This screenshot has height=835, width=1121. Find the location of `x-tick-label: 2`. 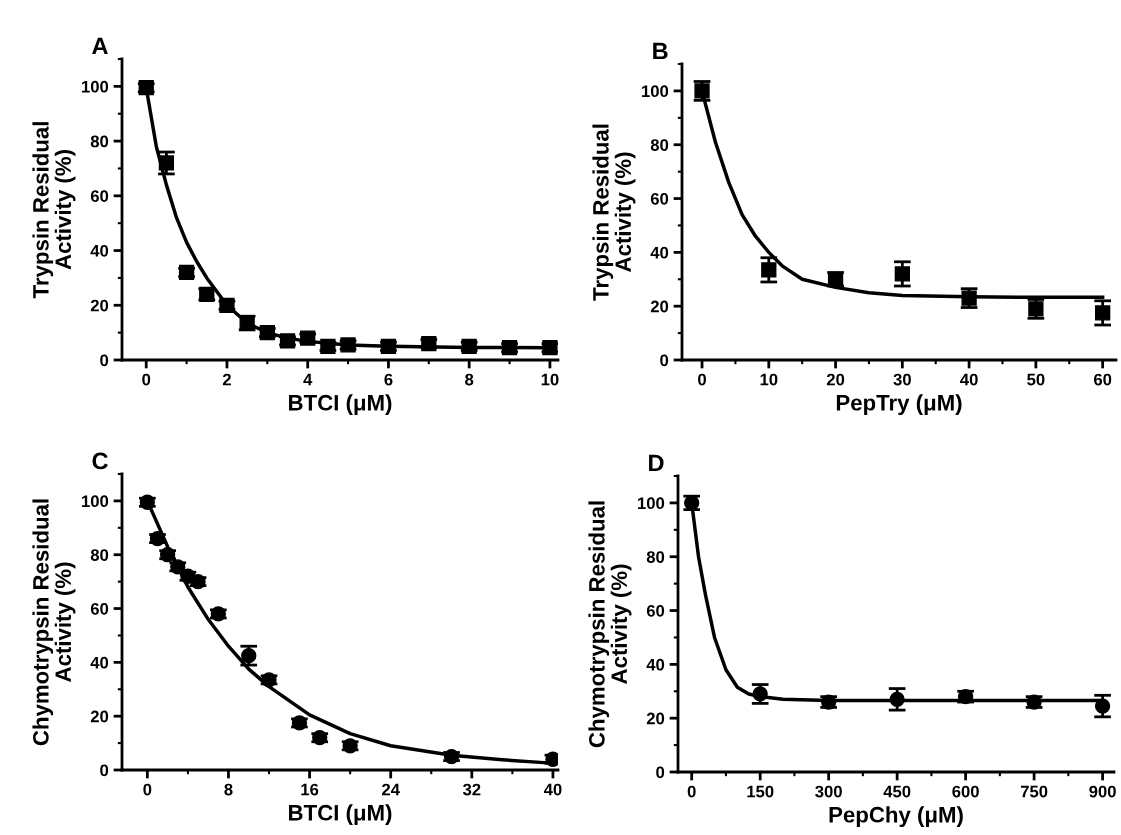

x-tick-label: 2 is located at coordinates (226, 379).